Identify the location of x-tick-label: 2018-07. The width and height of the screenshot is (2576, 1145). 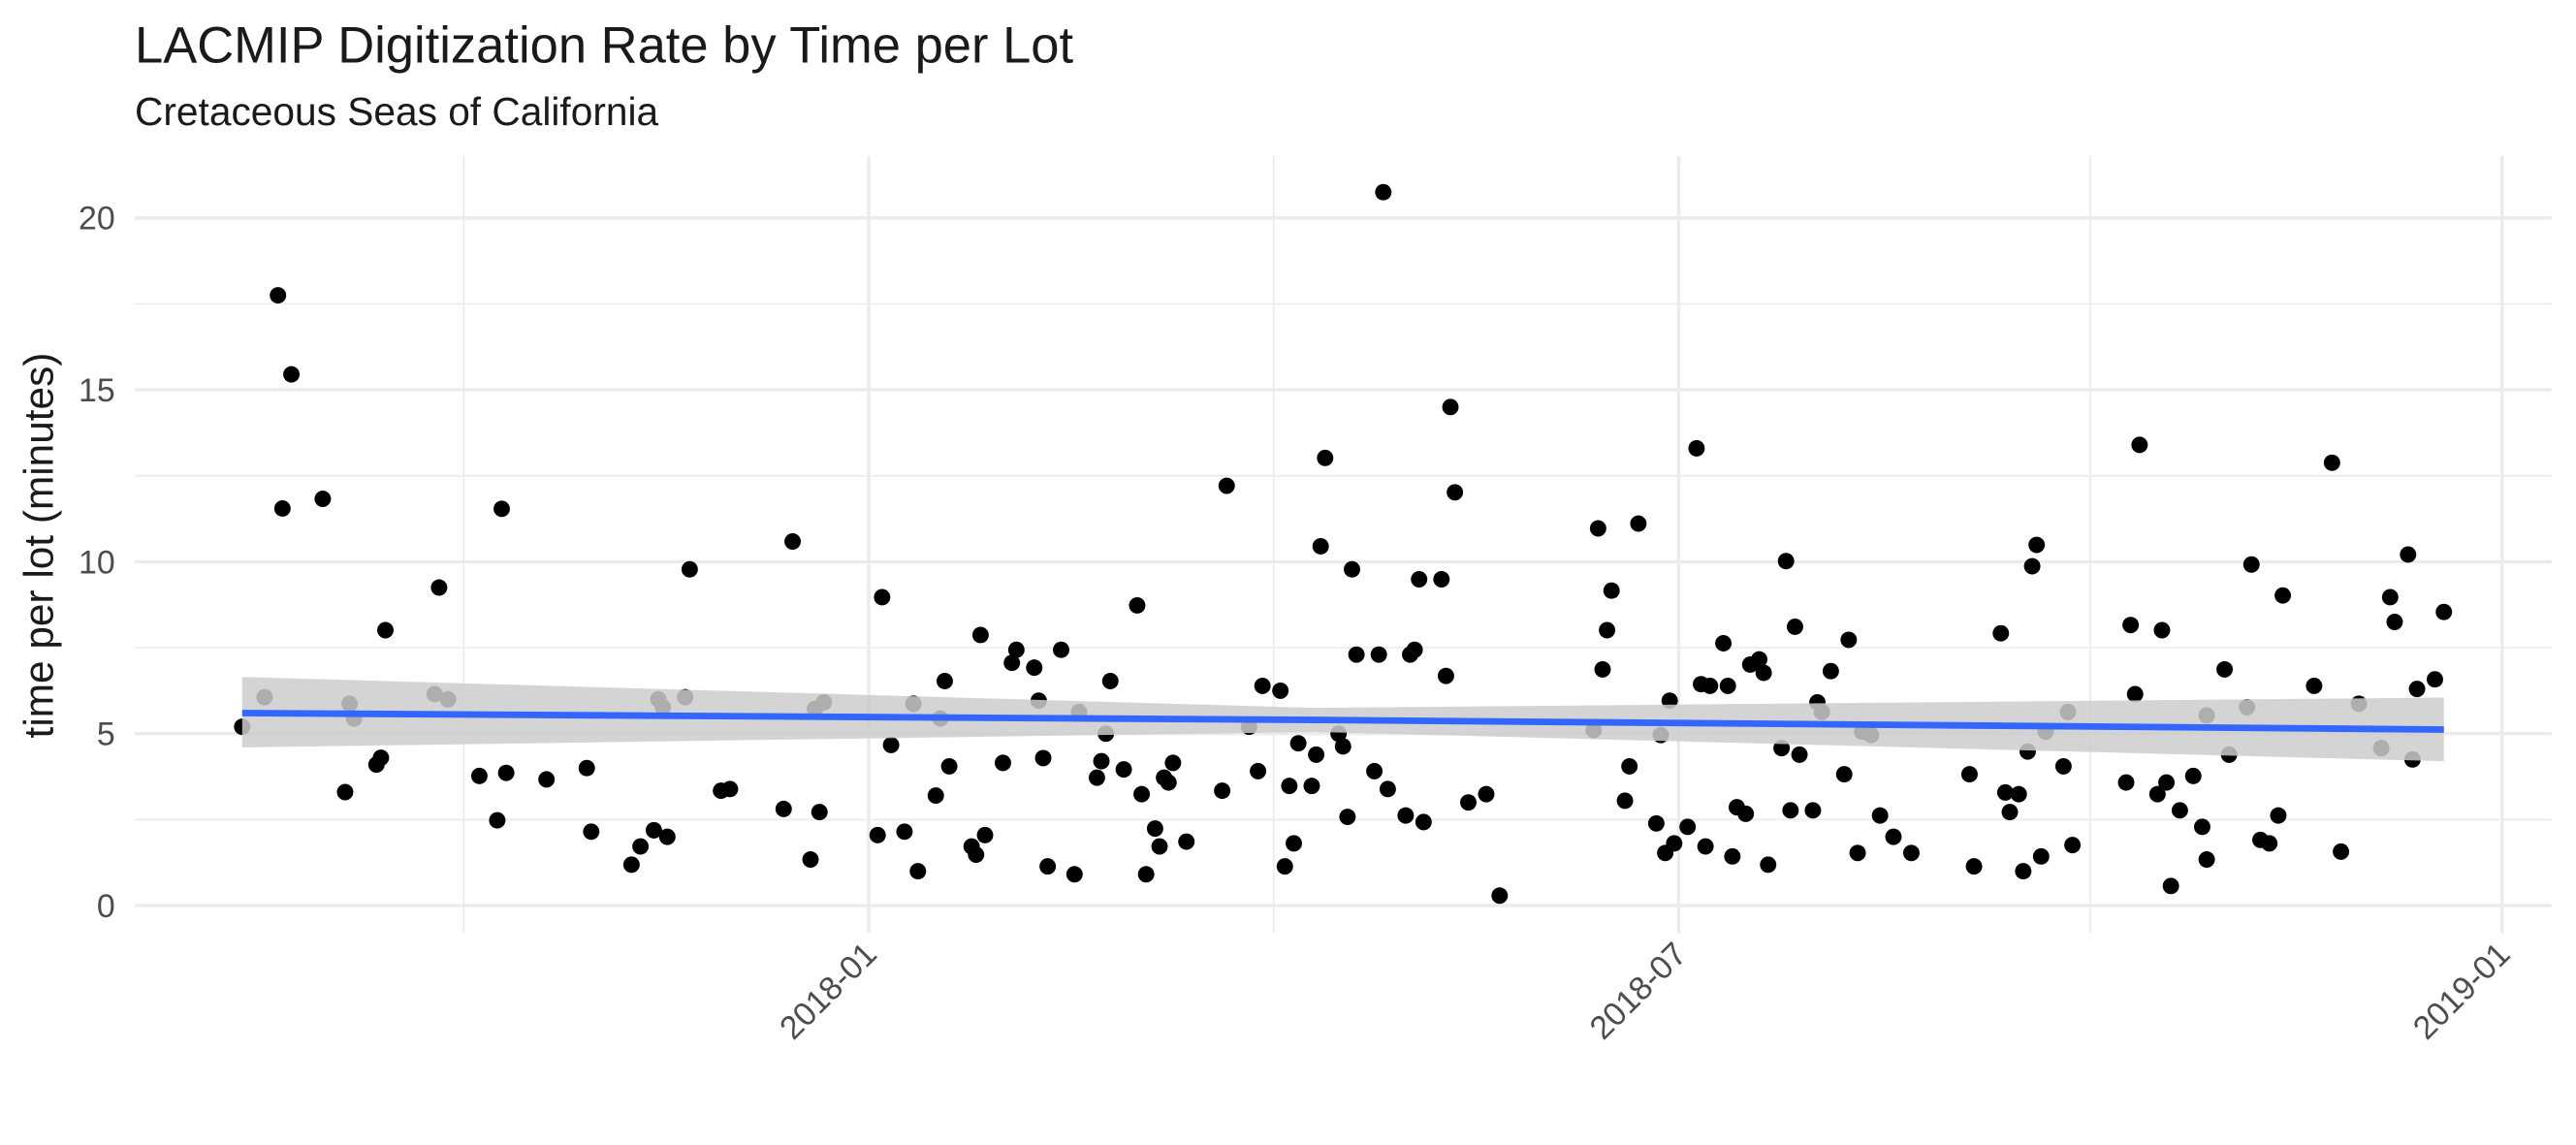
(1638, 991).